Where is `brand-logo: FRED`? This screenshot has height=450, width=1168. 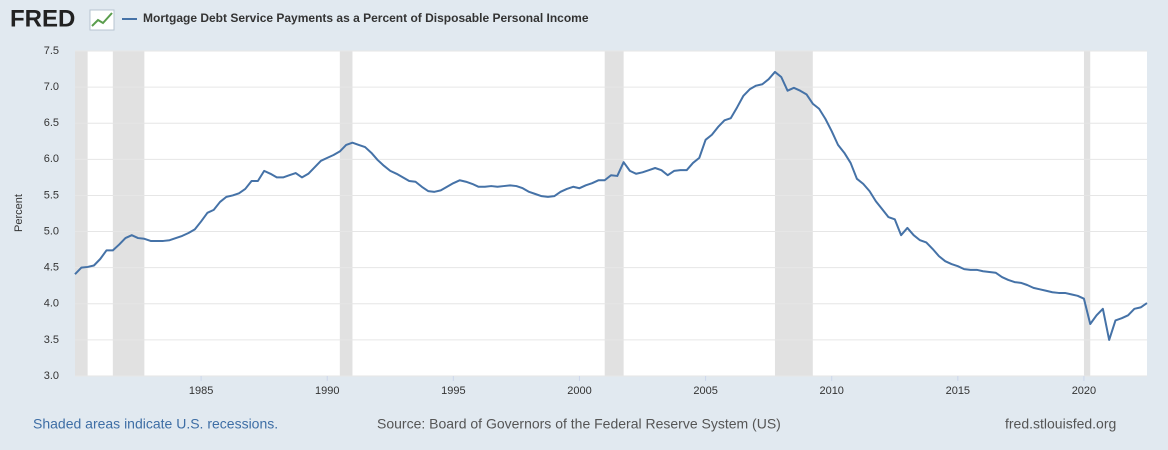
brand-logo: FRED is located at coordinates (42, 18).